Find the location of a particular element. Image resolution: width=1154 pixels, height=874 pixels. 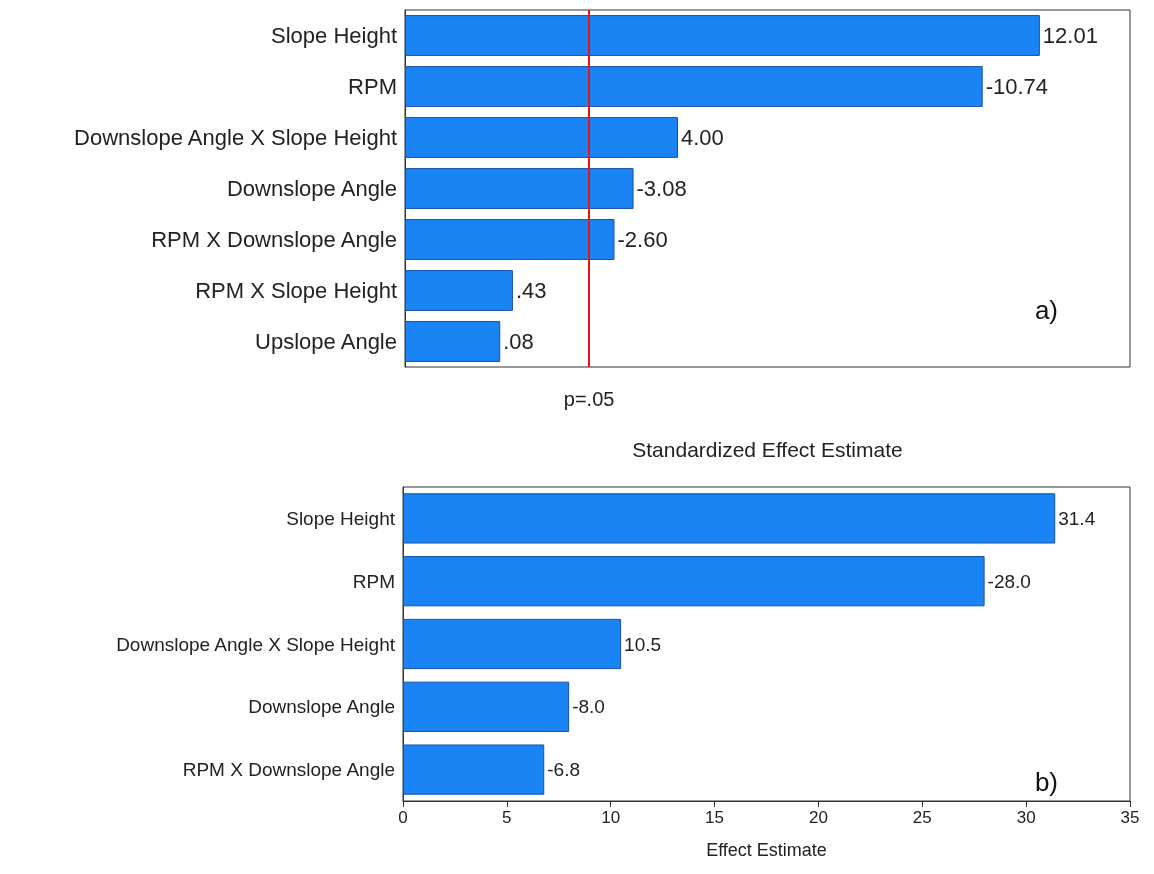

y-tick-label: Upslope Angle is located at coordinates (326, 341).